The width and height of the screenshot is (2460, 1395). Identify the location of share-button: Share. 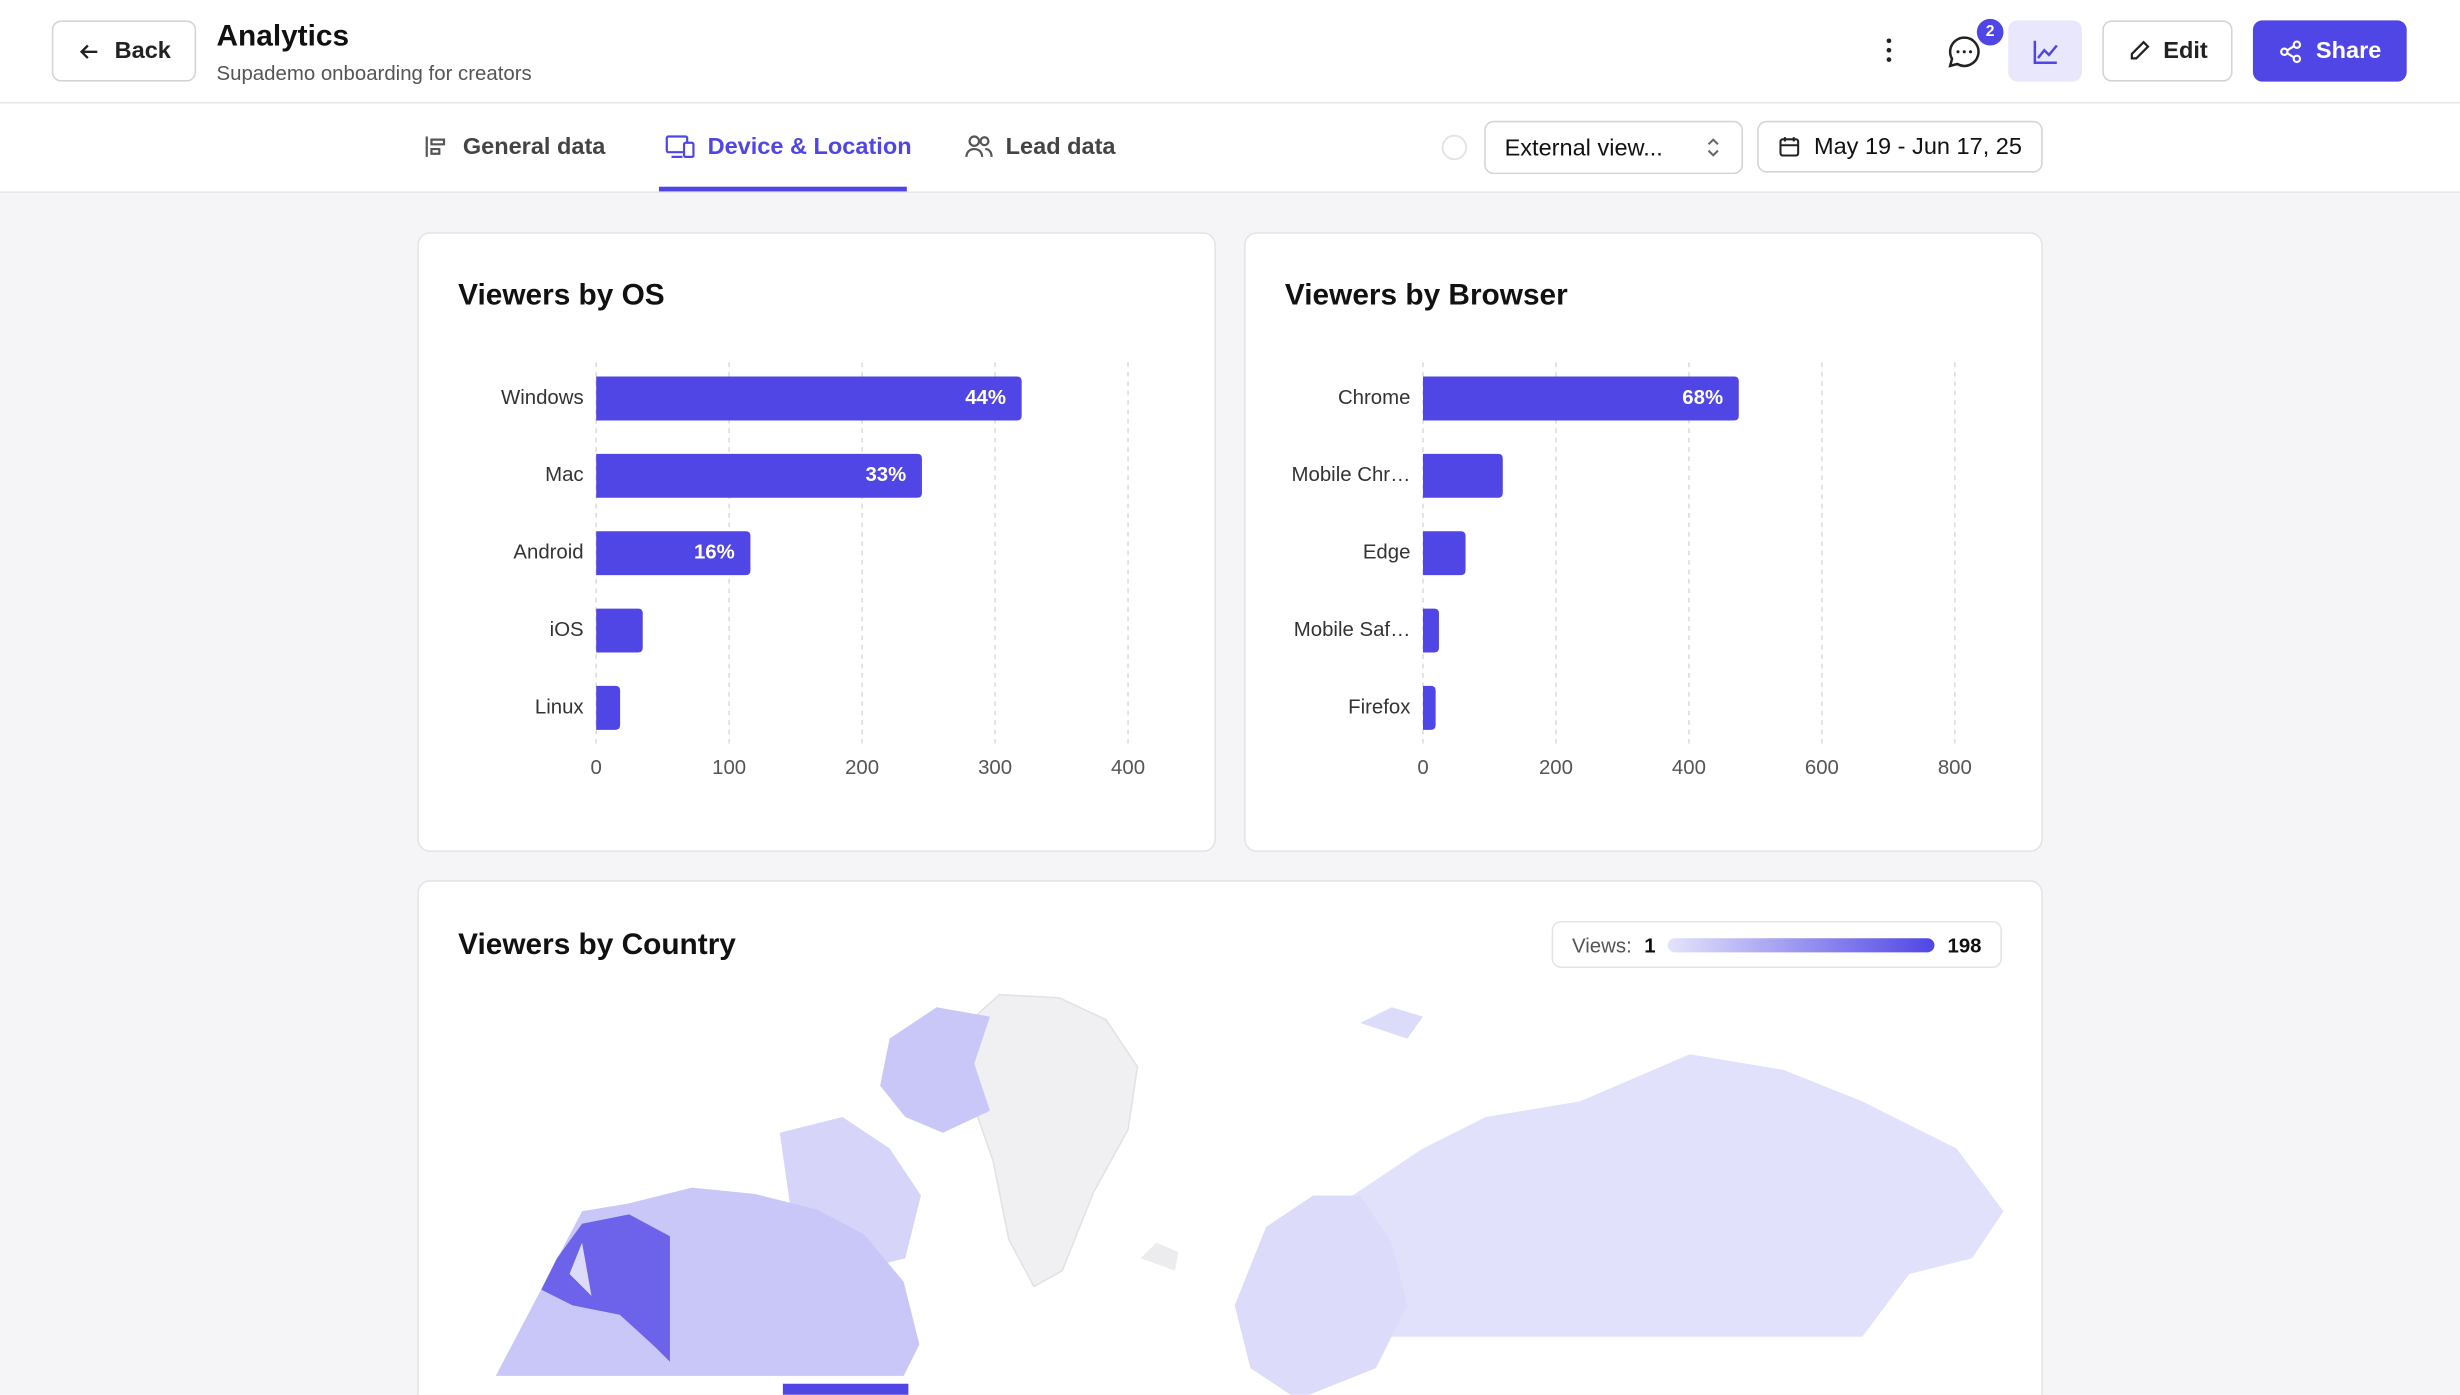
(2329, 51).